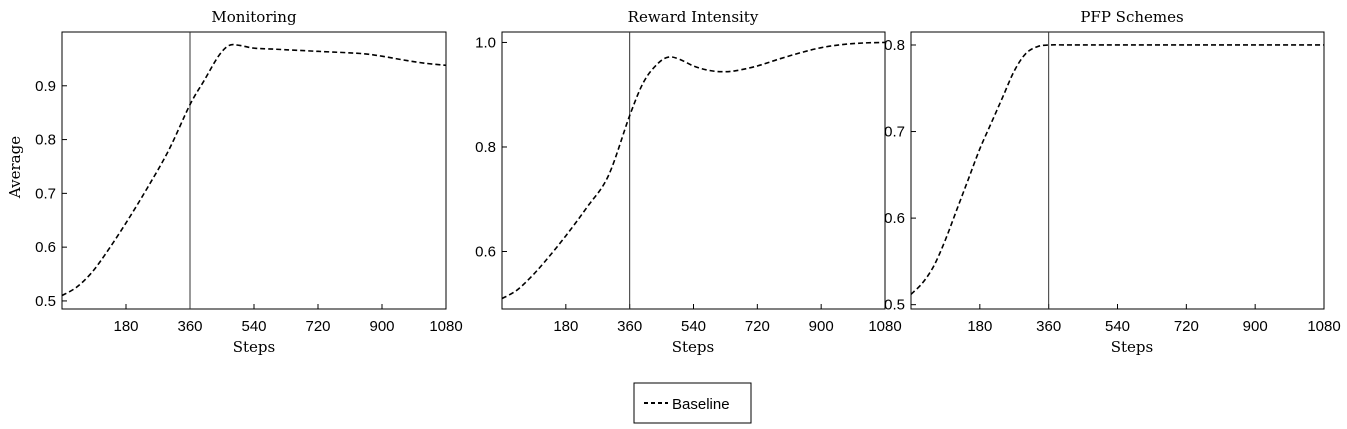  I want to click on chart-title: Reward Intensity, so click(693, 17).